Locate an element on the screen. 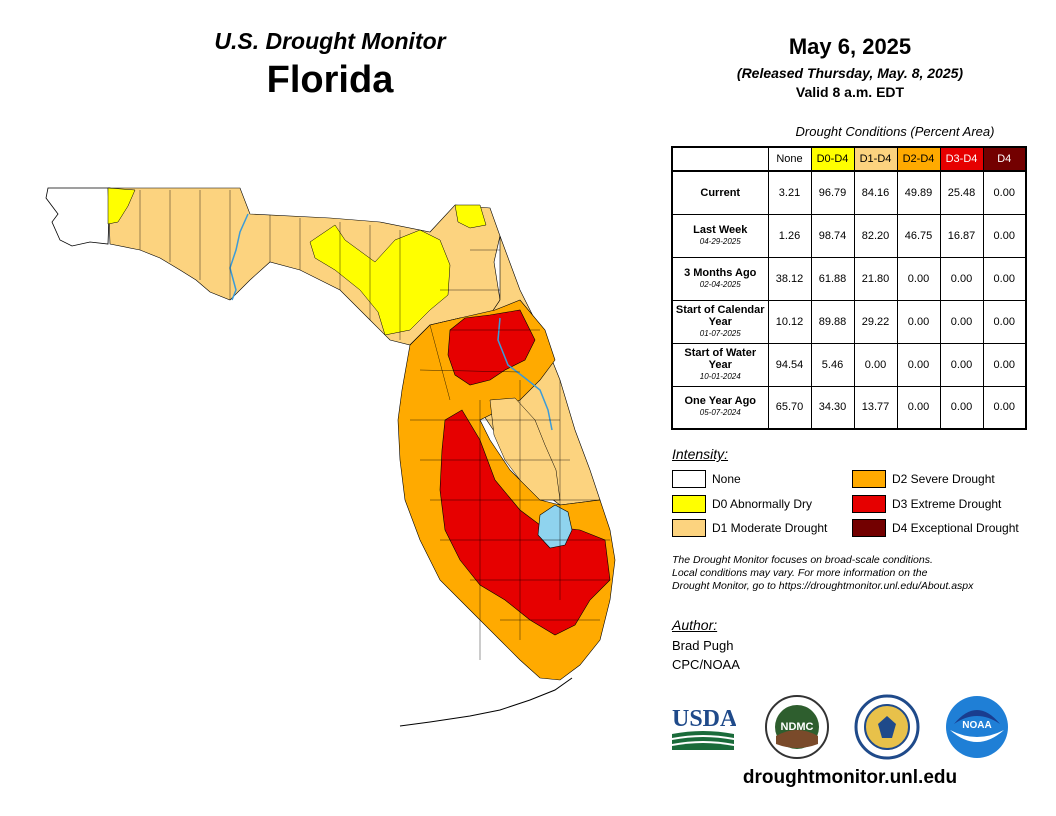 Image resolution: width=1056 pixels, height=816 pixels. table-cell: 49.89 is located at coordinates (918, 192).